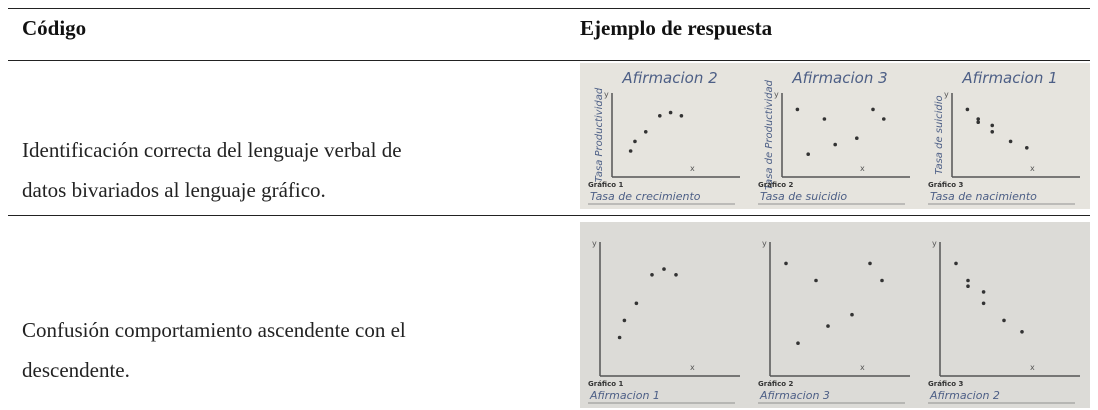 This screenshot has height=410, width=1098. I want to click on handwritten-caption: Tasa de nacimiento, so click(983, 196).